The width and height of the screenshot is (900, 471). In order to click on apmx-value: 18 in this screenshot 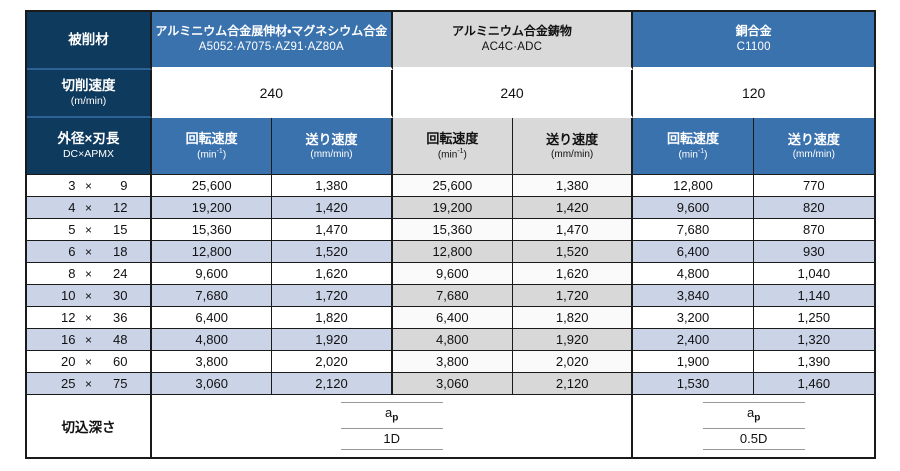, I will do `click(120, 251)`.